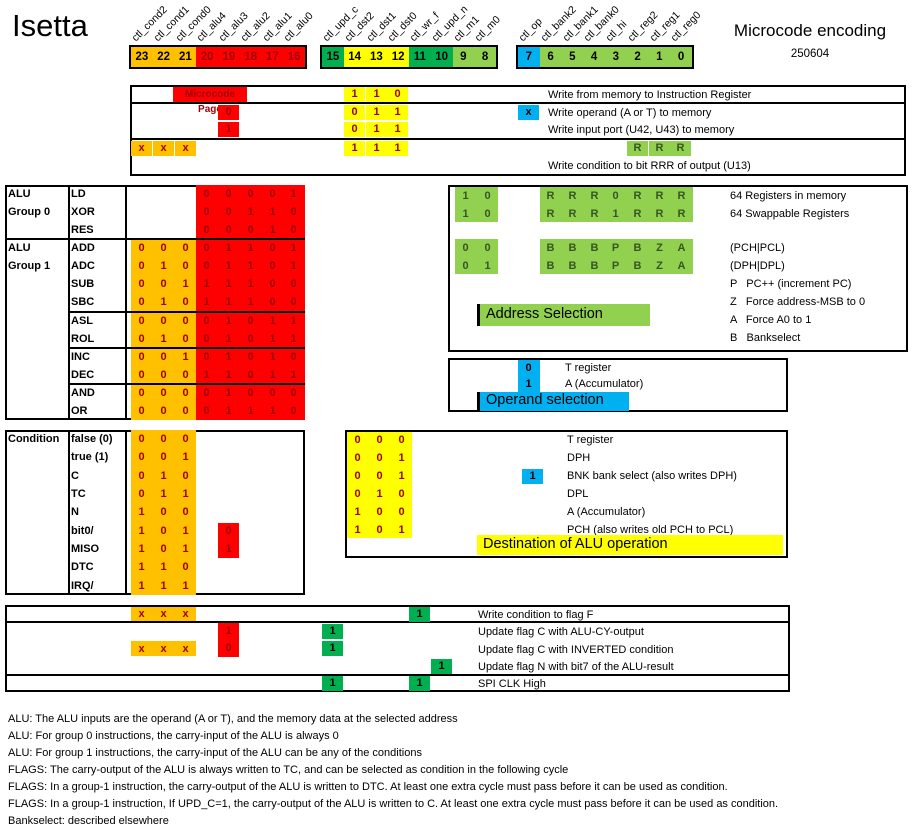 This screenshot has width=915, height=834. I want to click on alu-text: ROL, so click(83, 339).